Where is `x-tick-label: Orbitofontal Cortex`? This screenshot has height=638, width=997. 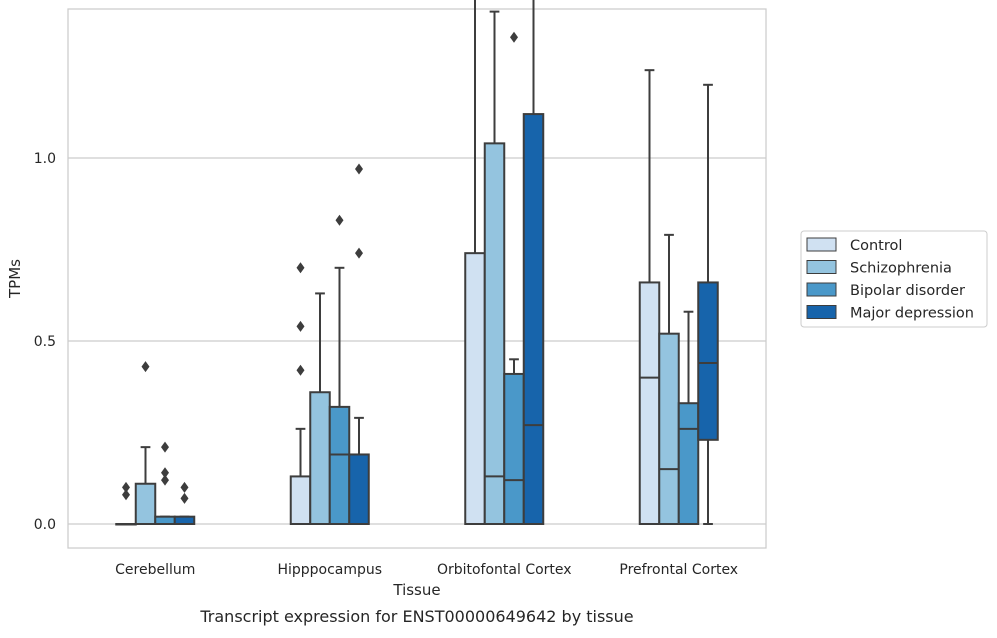
x-tick-label: Orbitofontal Cortex is located at coordinates (504, 570).